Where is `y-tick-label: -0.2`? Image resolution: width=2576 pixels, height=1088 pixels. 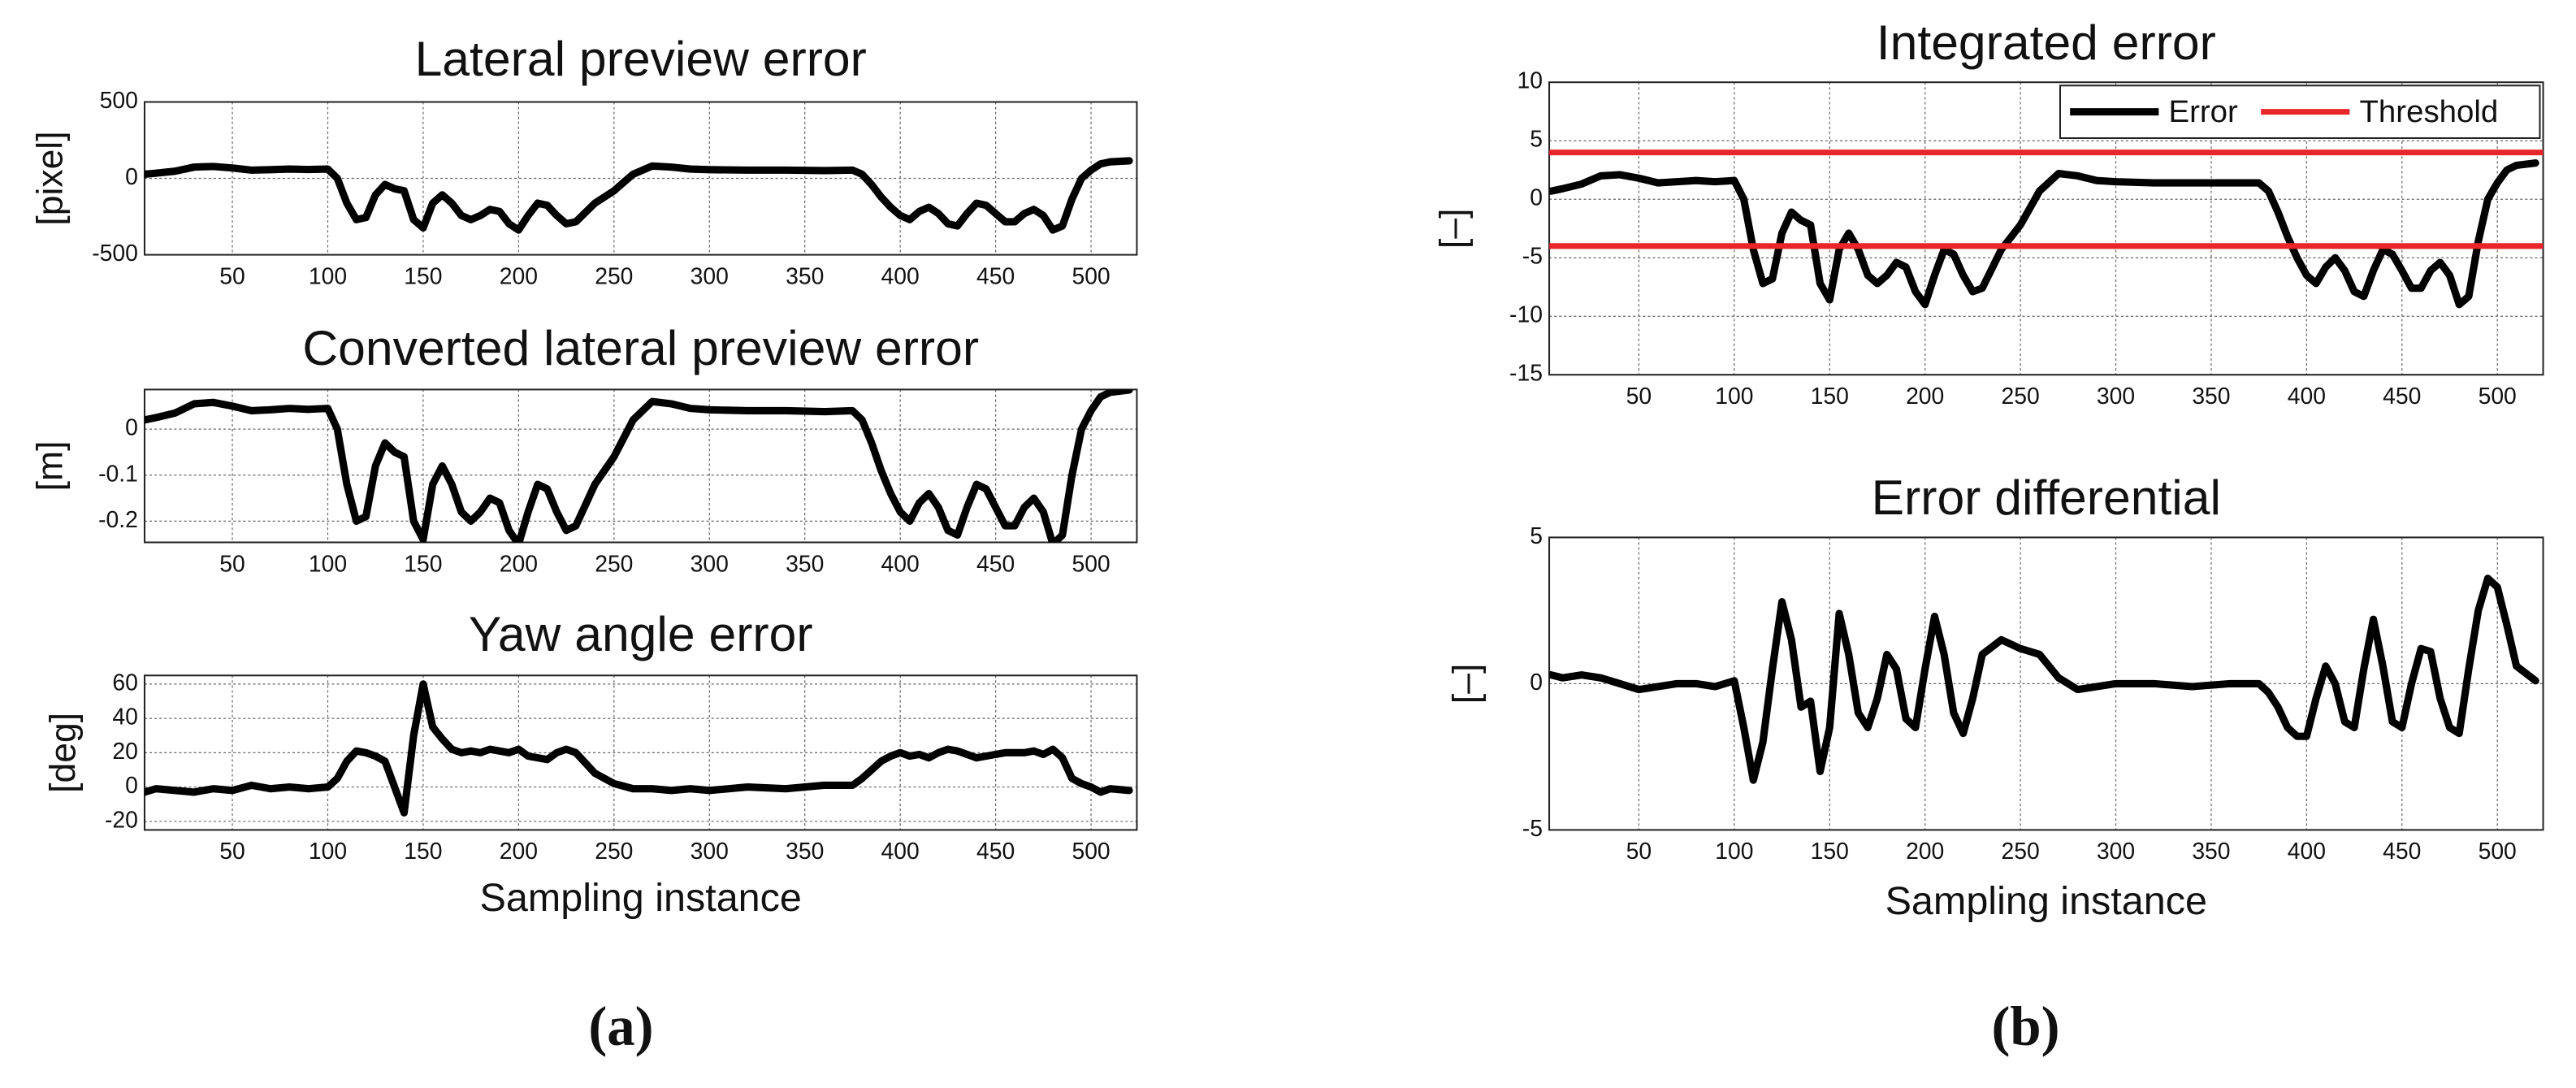 y-tick-label: -0.2 is located at coordinates (118, 519).